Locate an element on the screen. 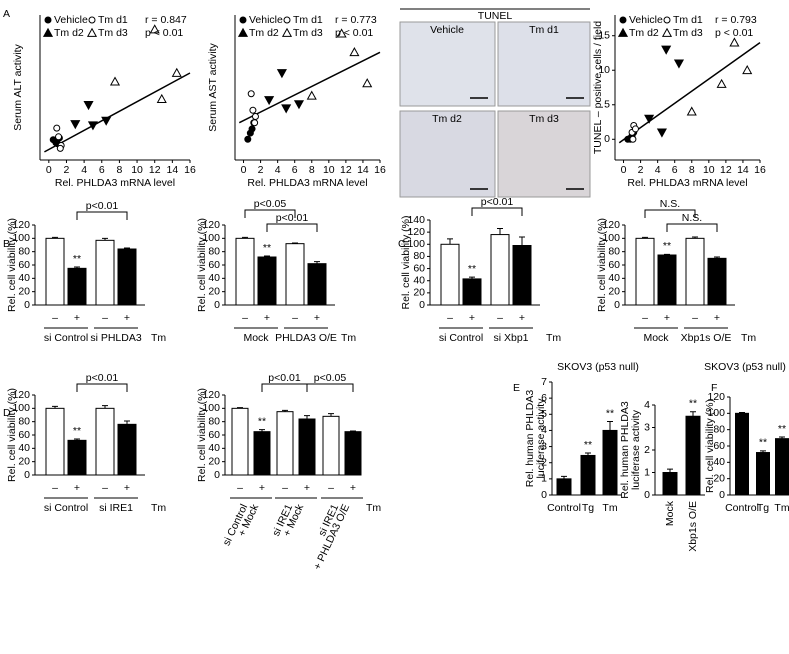 This screenshot has height=654, width=789. y-axis-label: Rel. human PHLDA3 is located at coordinates (625, 450).